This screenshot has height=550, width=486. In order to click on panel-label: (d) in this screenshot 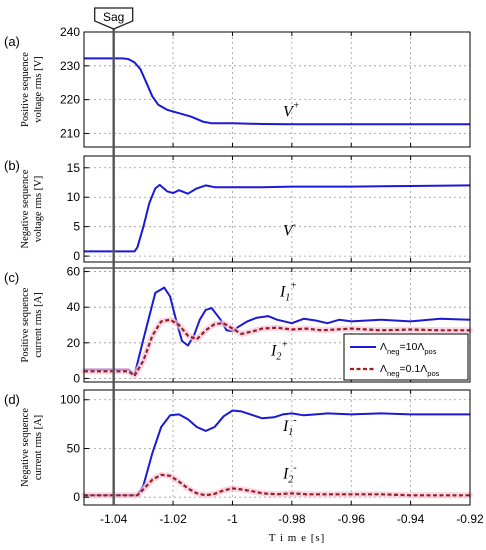, I will do `click(12, 399)`.